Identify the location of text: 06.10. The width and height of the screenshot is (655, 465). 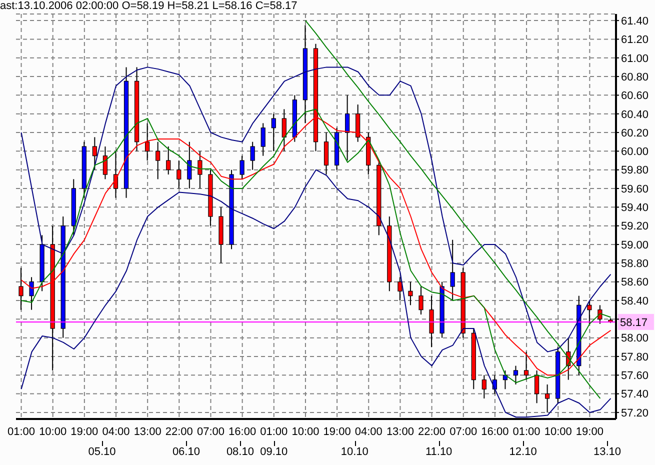
(186, 452).